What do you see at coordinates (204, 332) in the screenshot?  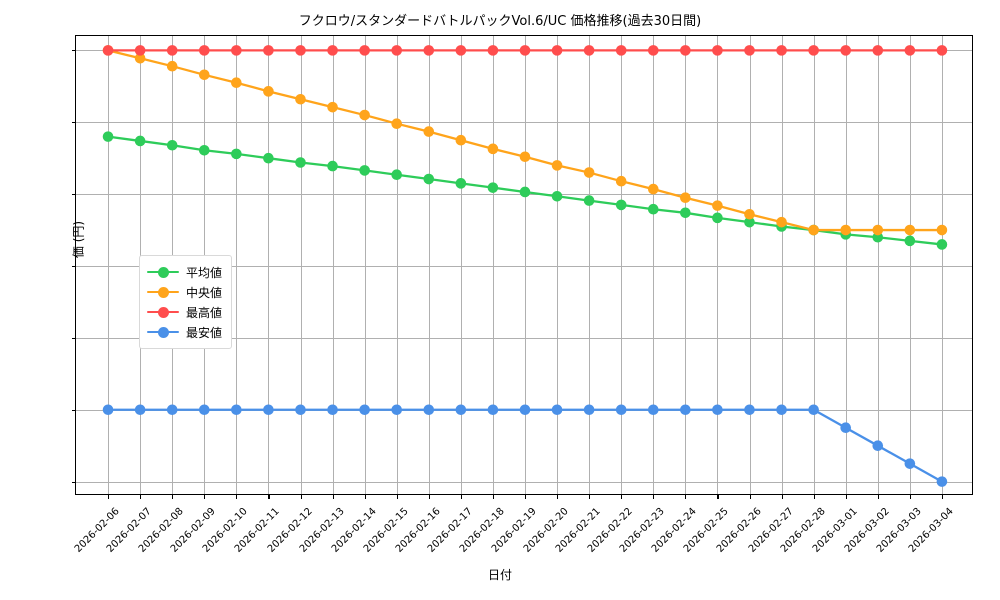 I see `legend-label: 最安値` at bounding box center [204, 332].